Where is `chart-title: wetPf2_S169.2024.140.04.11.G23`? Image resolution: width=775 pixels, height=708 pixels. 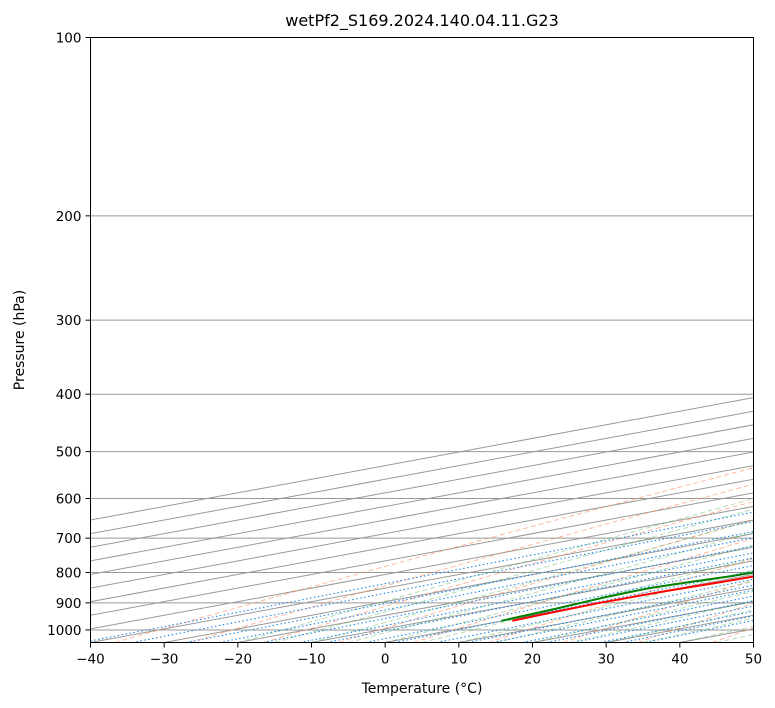 chart-title: wetPf2_S169.2024.140.04.11.G23 is located at coordinates (422, 21).